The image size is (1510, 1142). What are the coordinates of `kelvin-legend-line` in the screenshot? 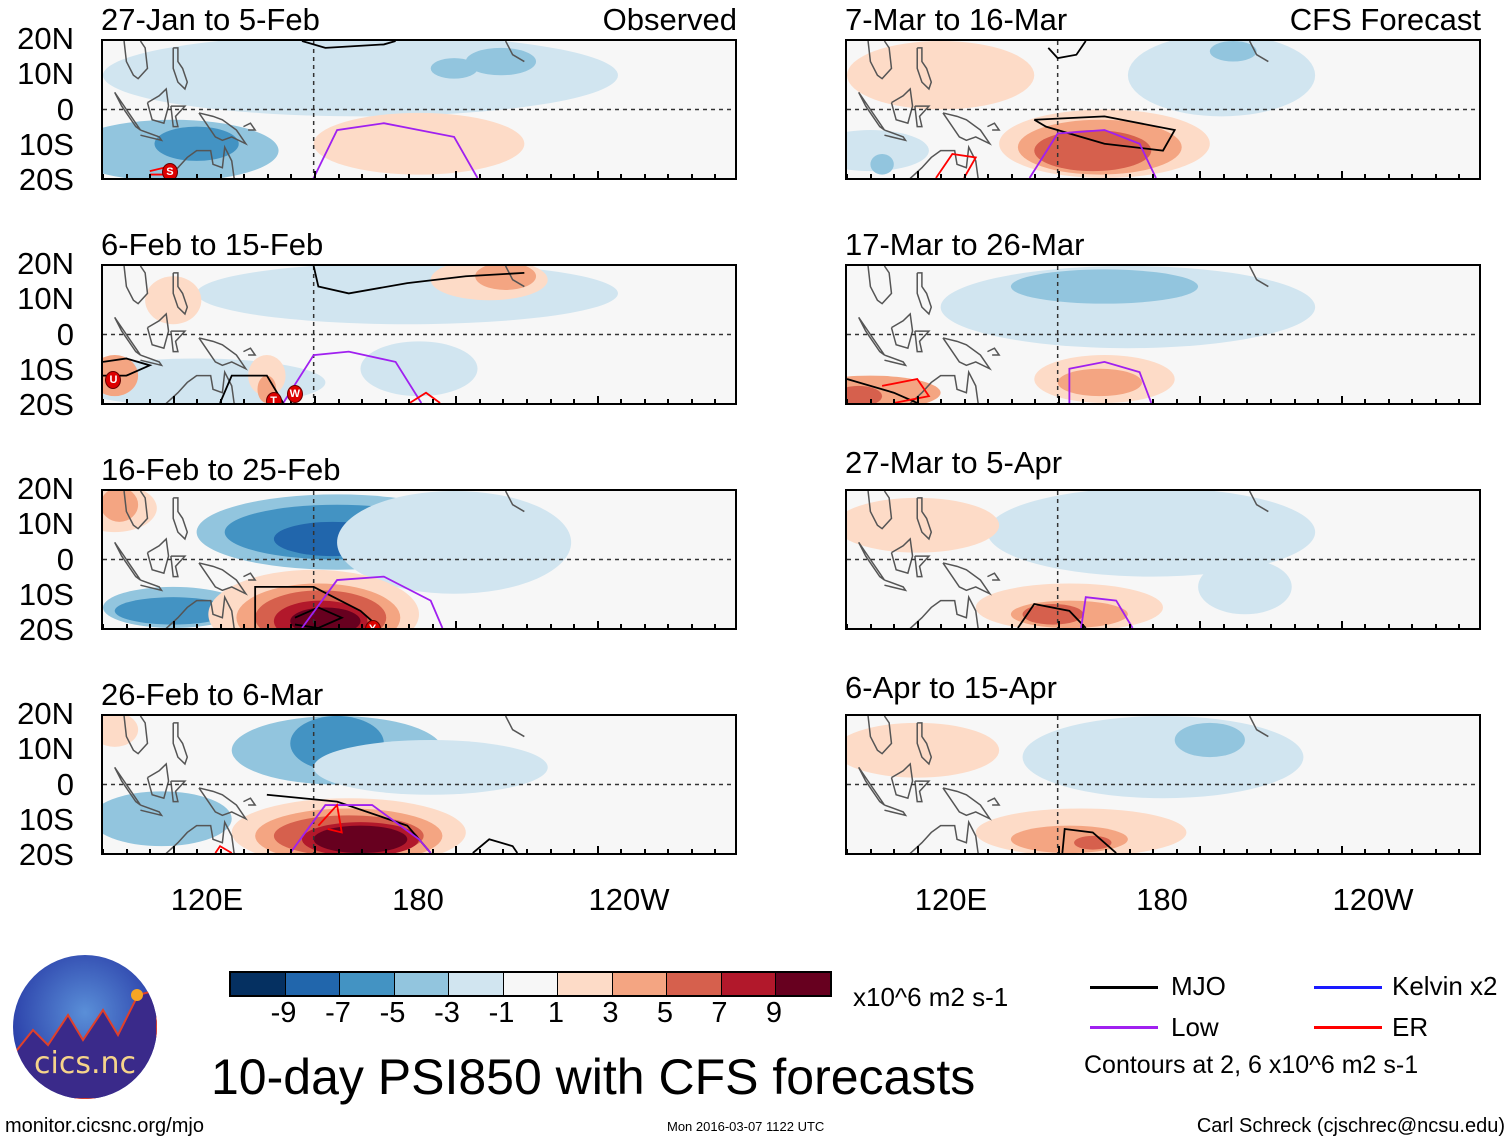 It's located at (1348, 987).